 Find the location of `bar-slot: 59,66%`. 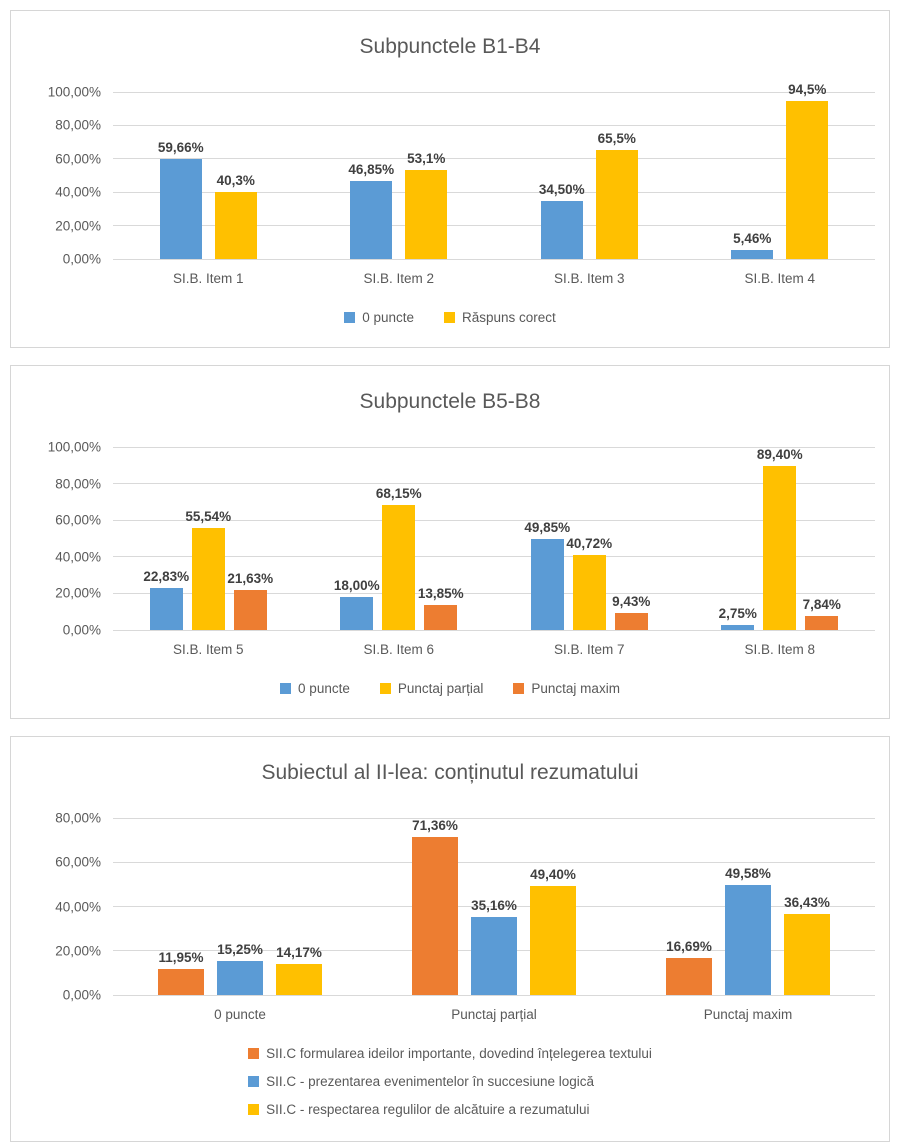

bar-slot: 59,66% is located at coordinates (180, 175).